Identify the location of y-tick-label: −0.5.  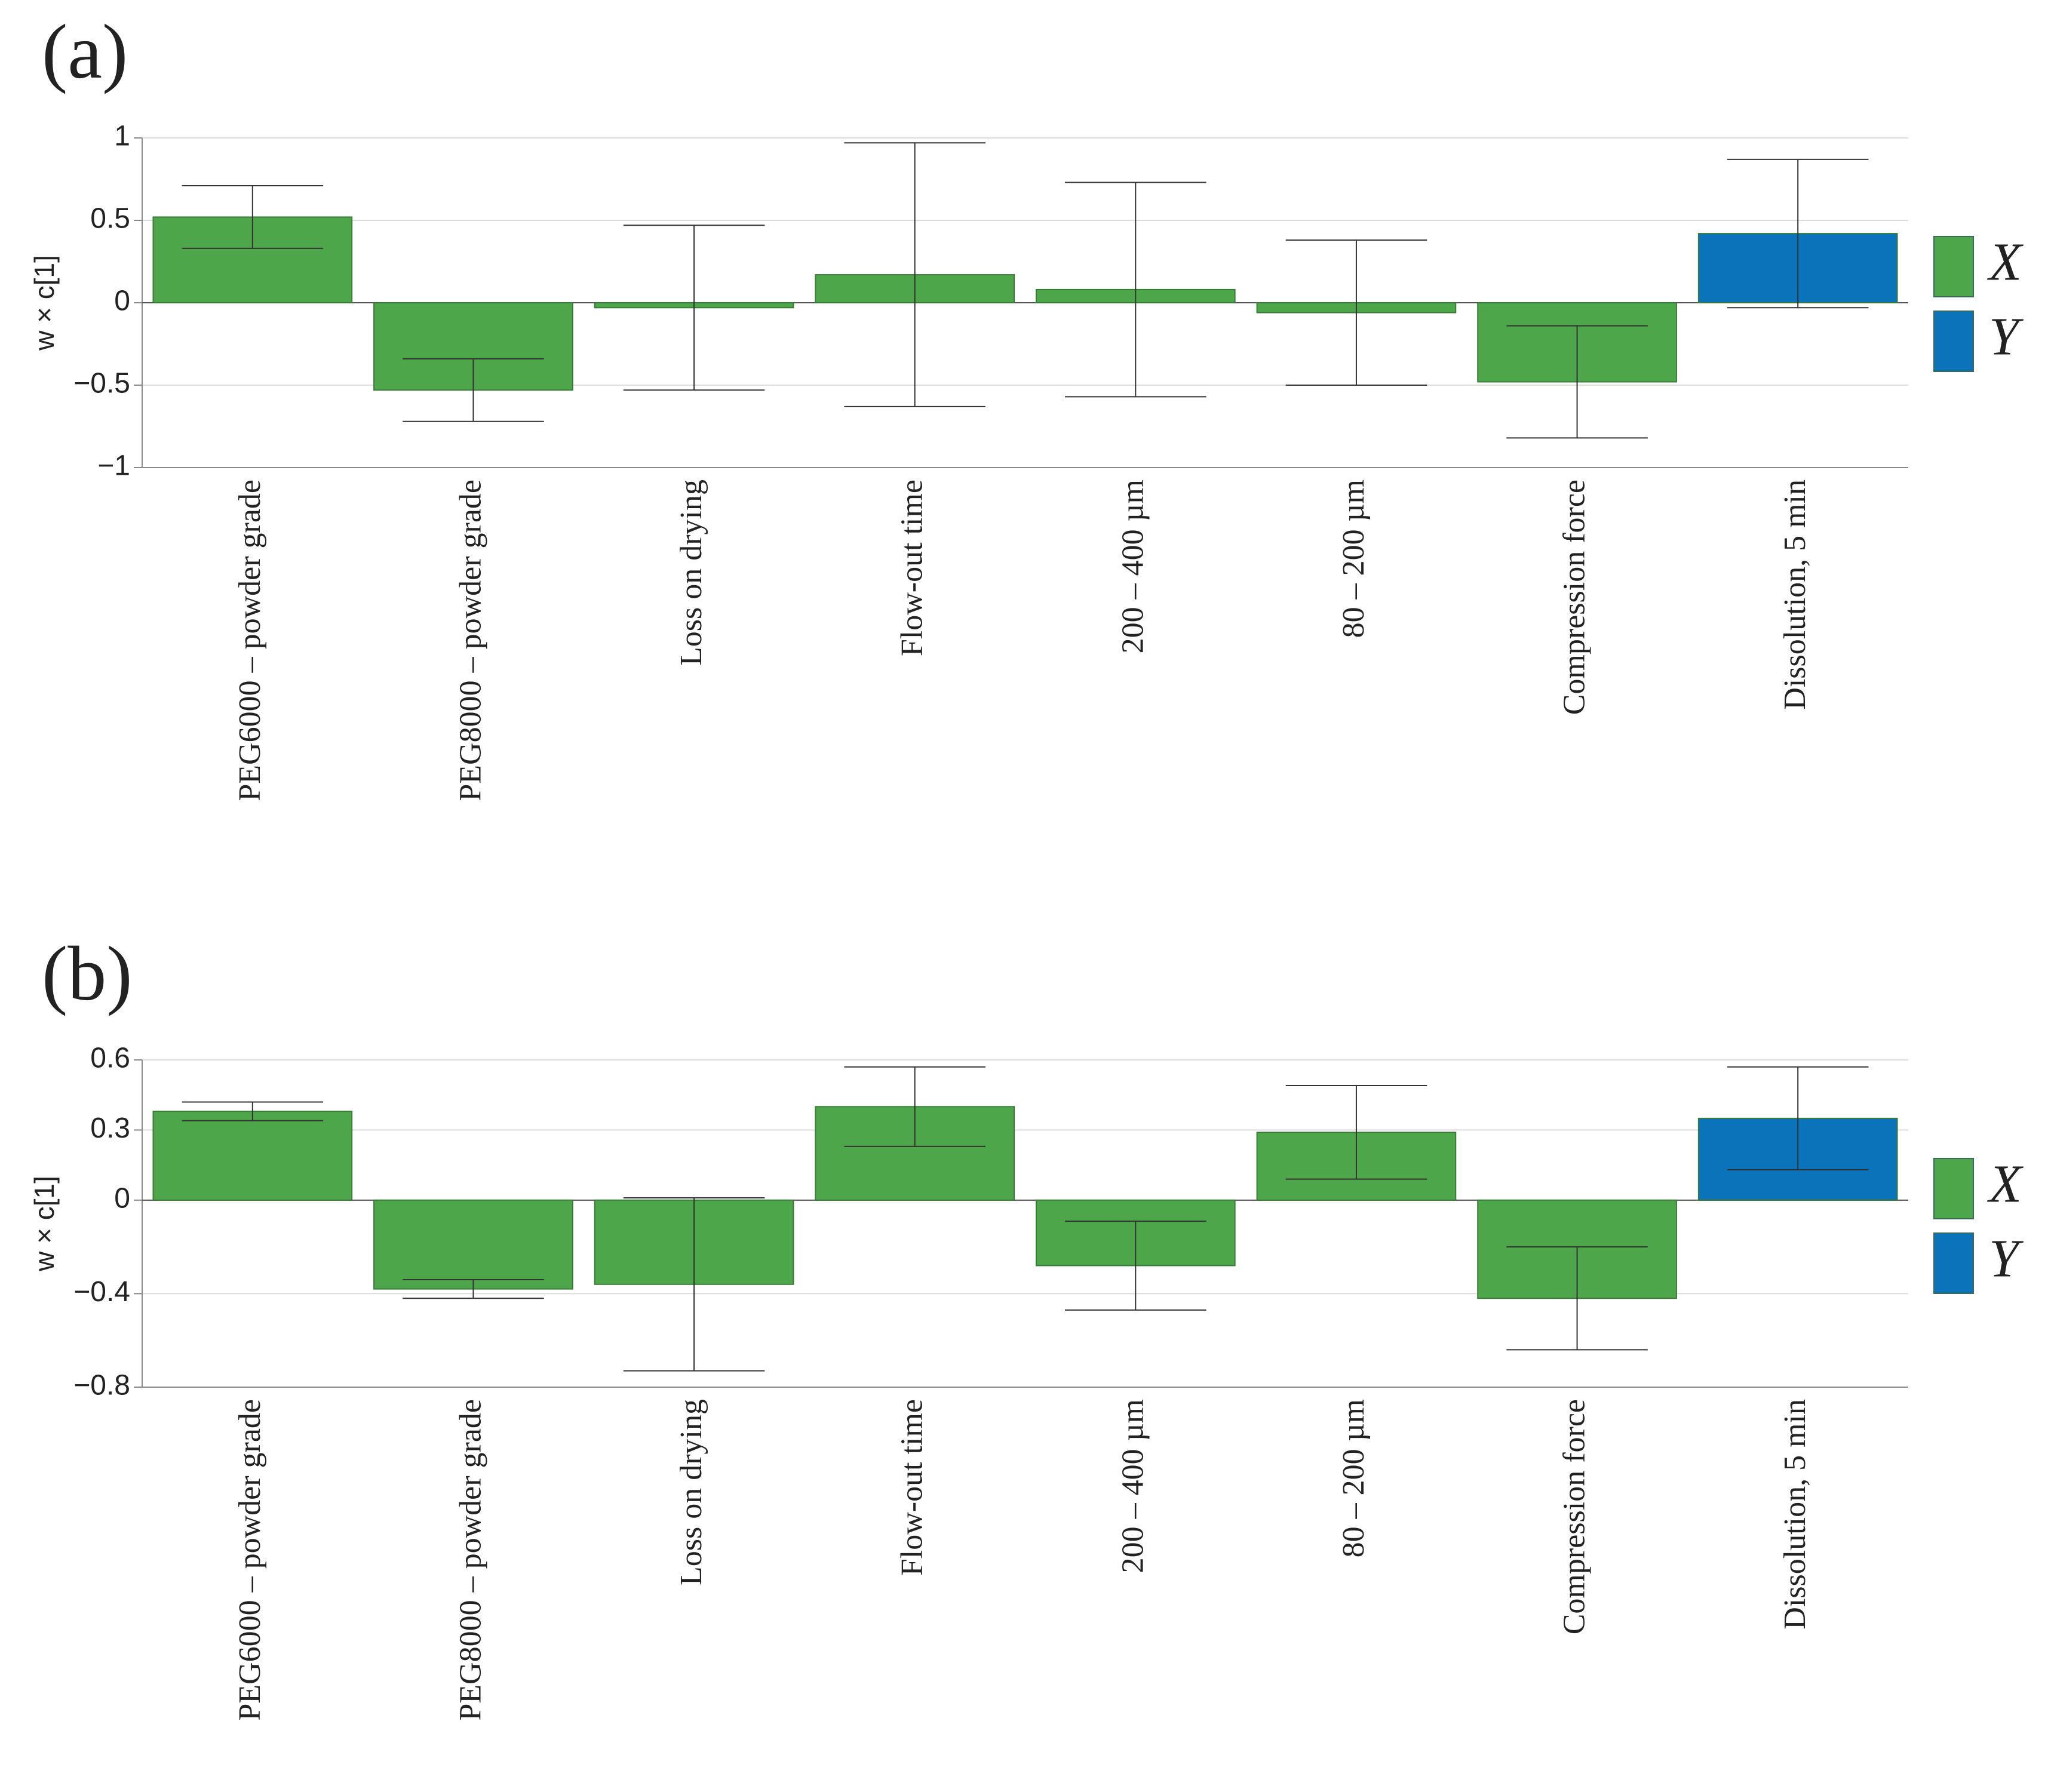
(101, 383).